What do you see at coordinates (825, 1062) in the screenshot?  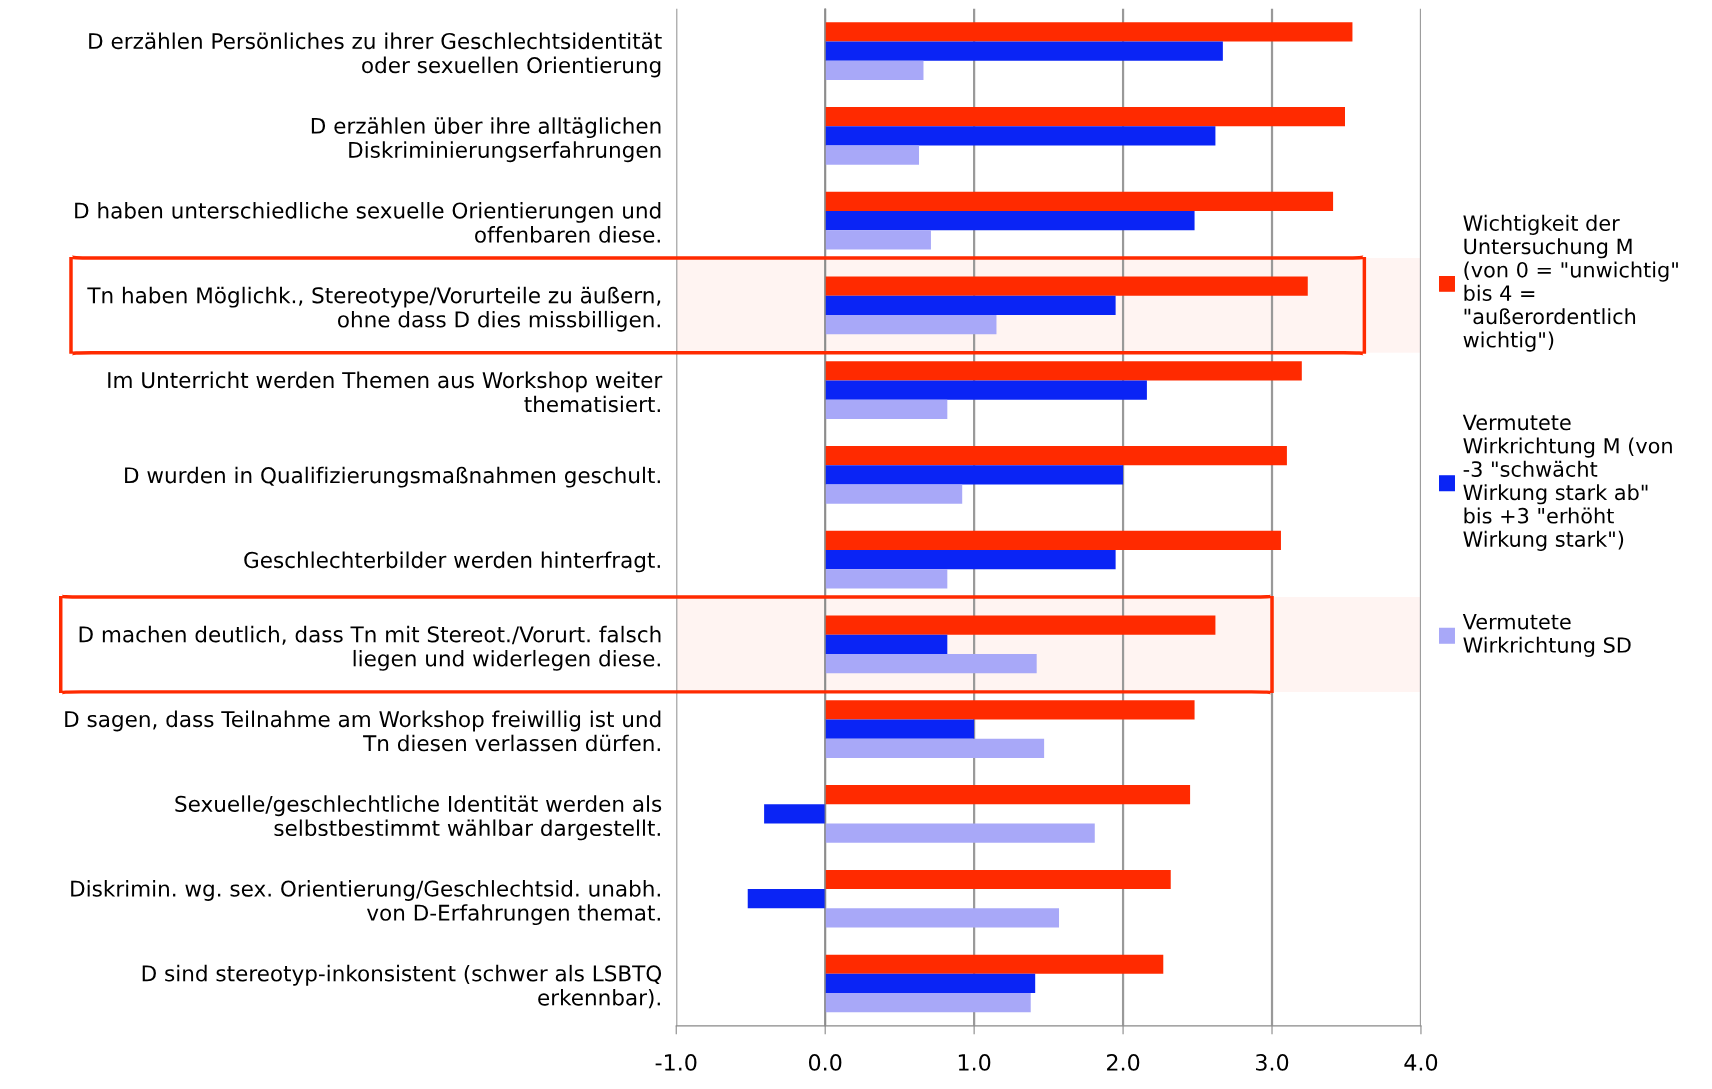 I see `x-tick-label: 0.0` at bounding box center [825, 1062].